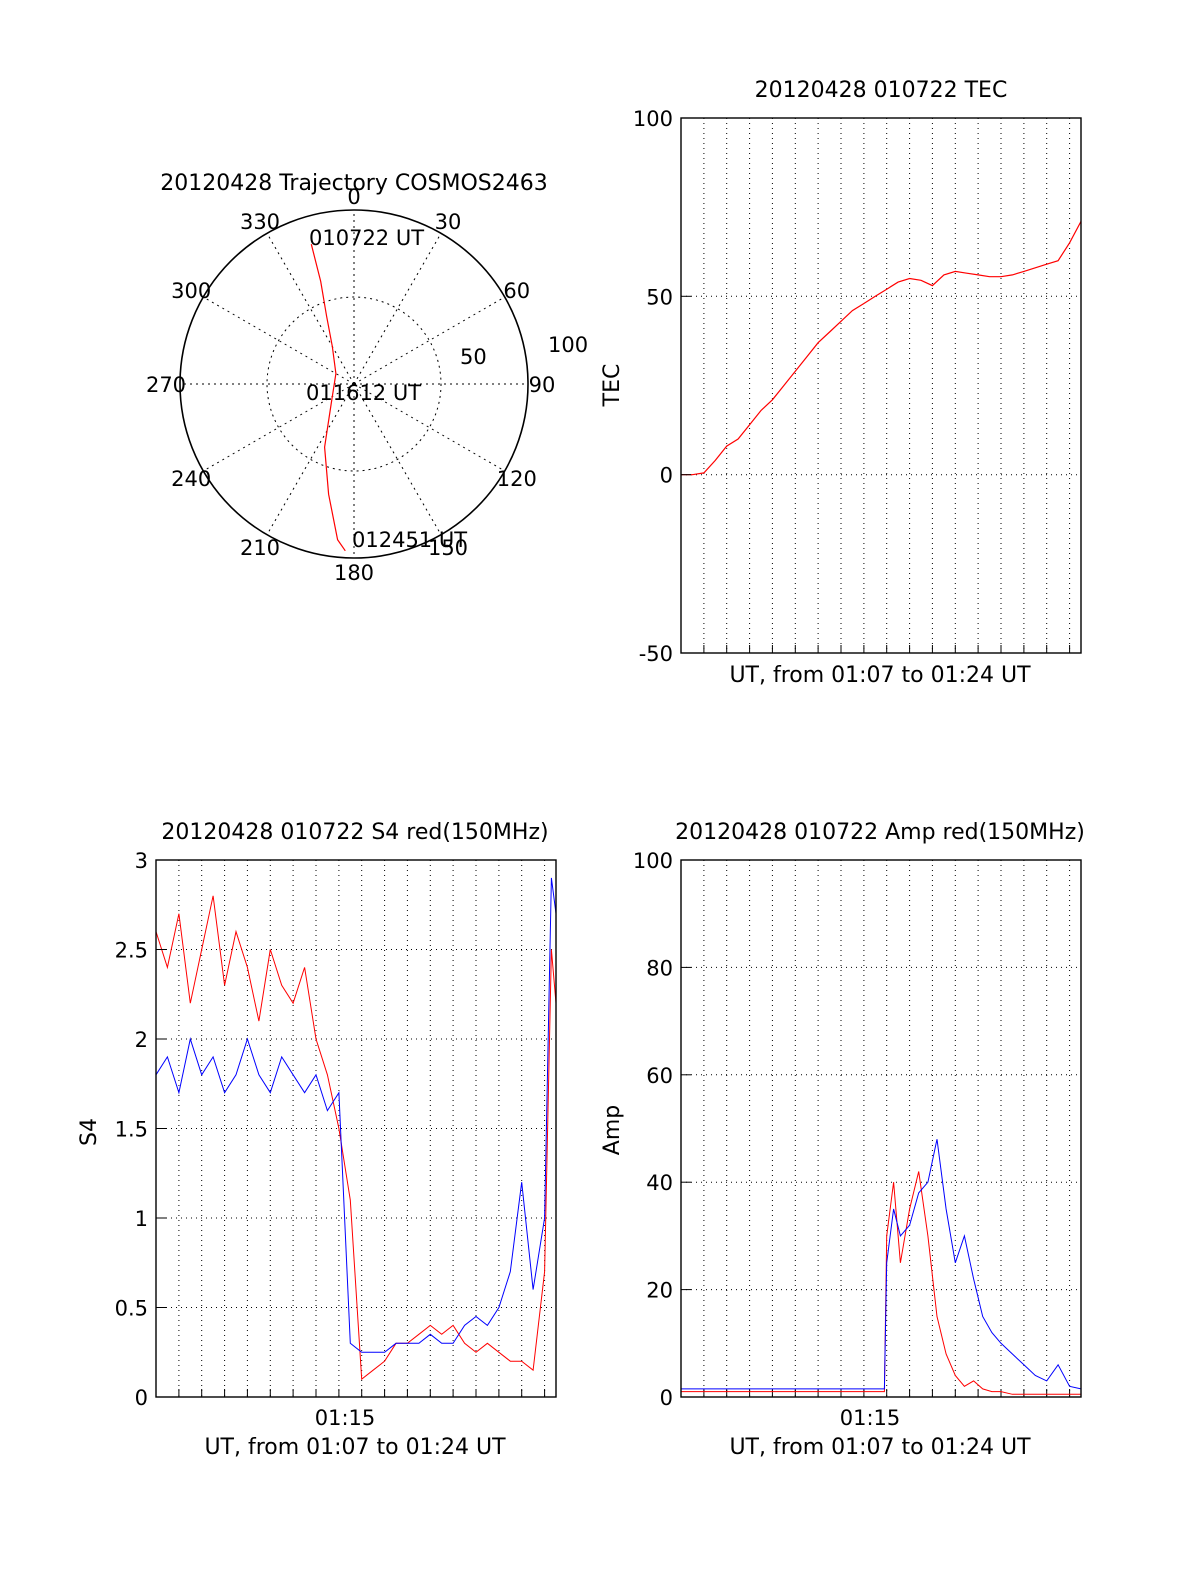 This screenshot has height=1575, width=1200. What do you see at coordinates (448, 548) in the screenshot?
I see `polar-angle-tick-150: 150` at bounding box center [448, 548].